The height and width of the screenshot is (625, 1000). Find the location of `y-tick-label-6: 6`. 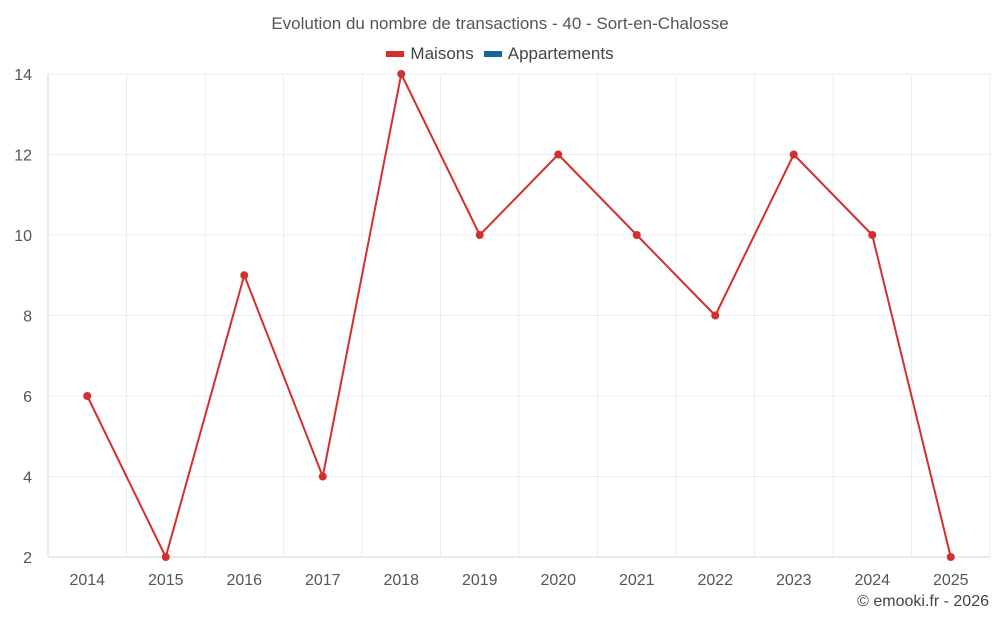

y-tick-label-6: 6 is located at coordinates (27, 397).